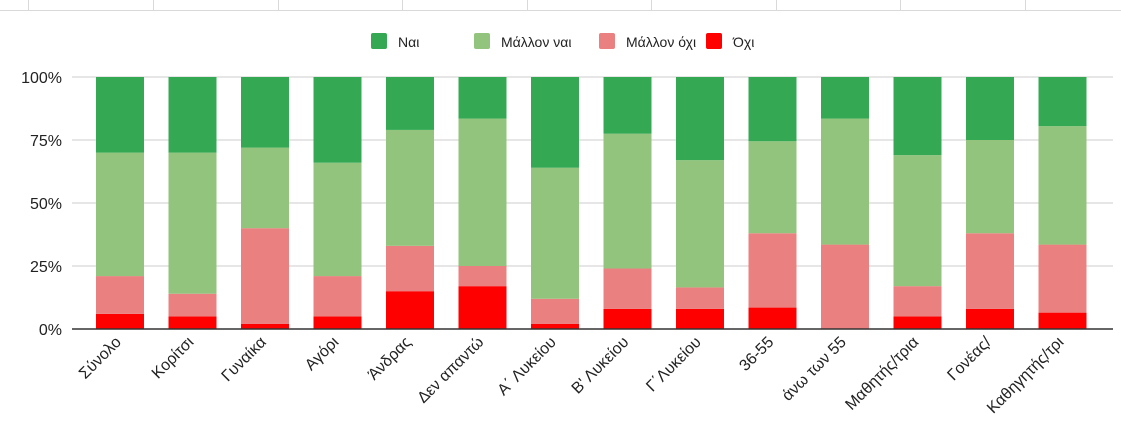 The height and width of the screenshot is (443, 1121). What do you see at coordinates (661, 42) in the screenshot?
I see `legend-label: Μάλλον όχι` at bounding box center [661, 42].